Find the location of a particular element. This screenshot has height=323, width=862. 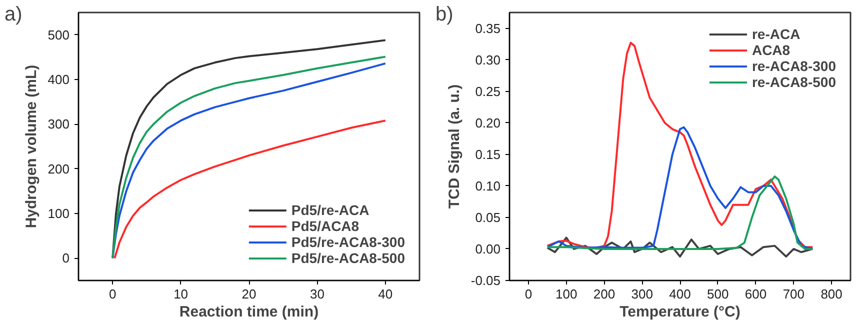

x-axis-title: Reaction time (min) is located at coordinates (249, 312).